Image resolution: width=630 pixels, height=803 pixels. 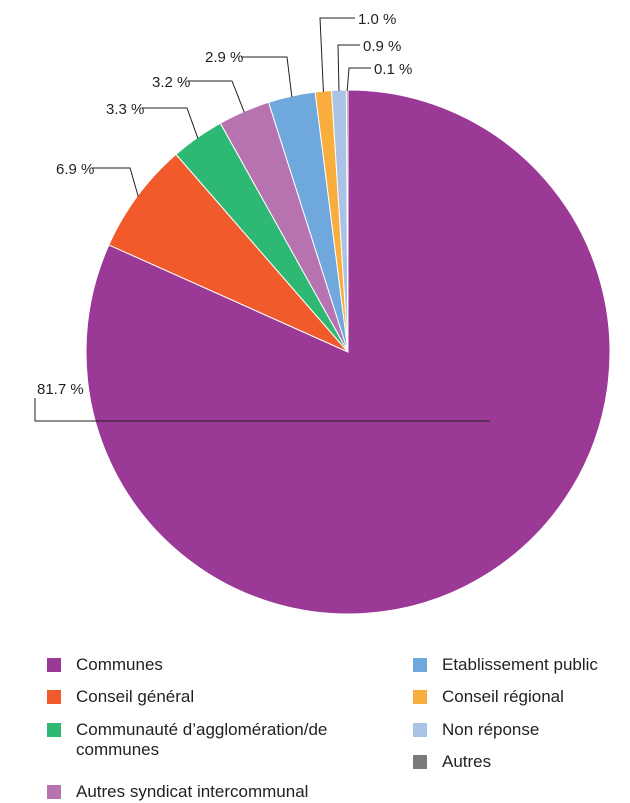 What do you see at coordinates (262, 410) in the screenshot?
I see `leader-line-communes` at bounding box center [262, 410].